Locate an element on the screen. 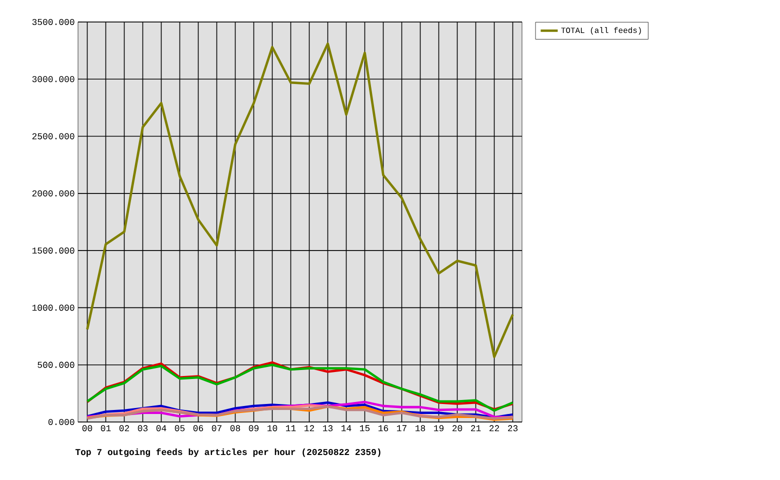 Image resolution: width=780 pixels, height=480 pixels. x-tick-label: 05 is located at coordinates (179, 428).